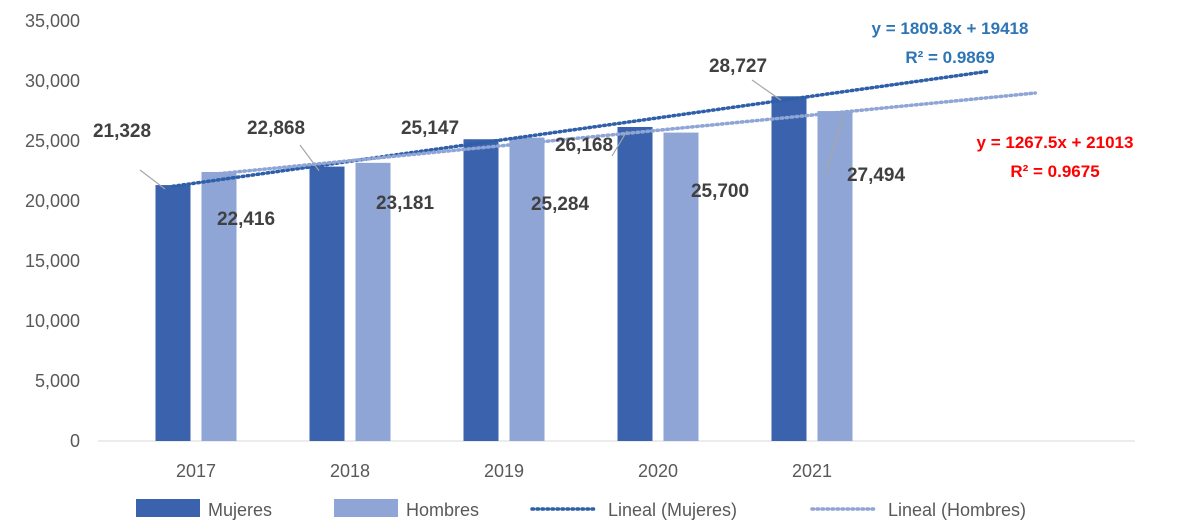 The width and height of the screenshot is (1182, 528). What do you see at coordinates (430, 128) in the screenshot?
I see `data-label-mujeres-2019: 25,147` at bounding box center [430, 128].